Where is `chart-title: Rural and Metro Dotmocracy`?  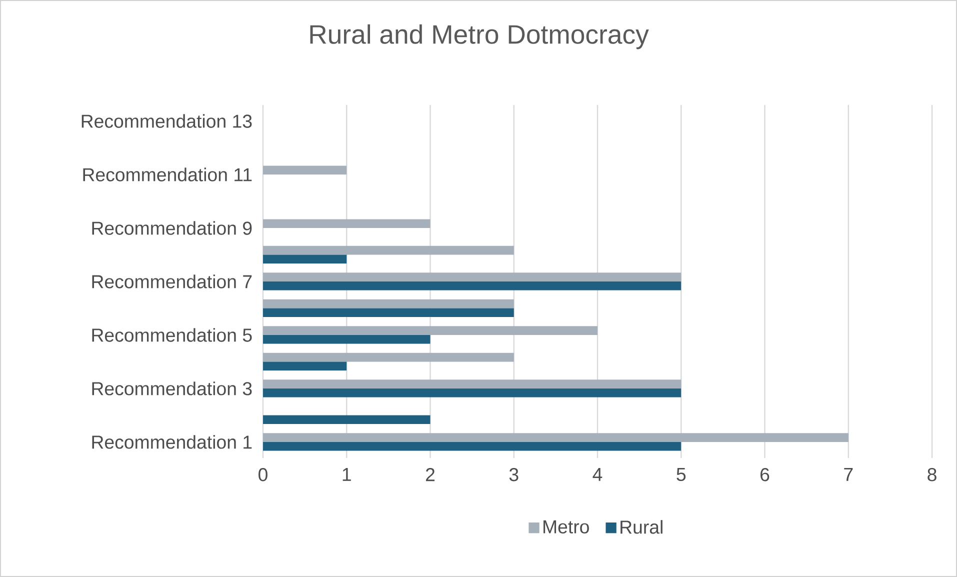
chart-title: Rural and Metro Dotmocracy is located at coordinates (479, 37).